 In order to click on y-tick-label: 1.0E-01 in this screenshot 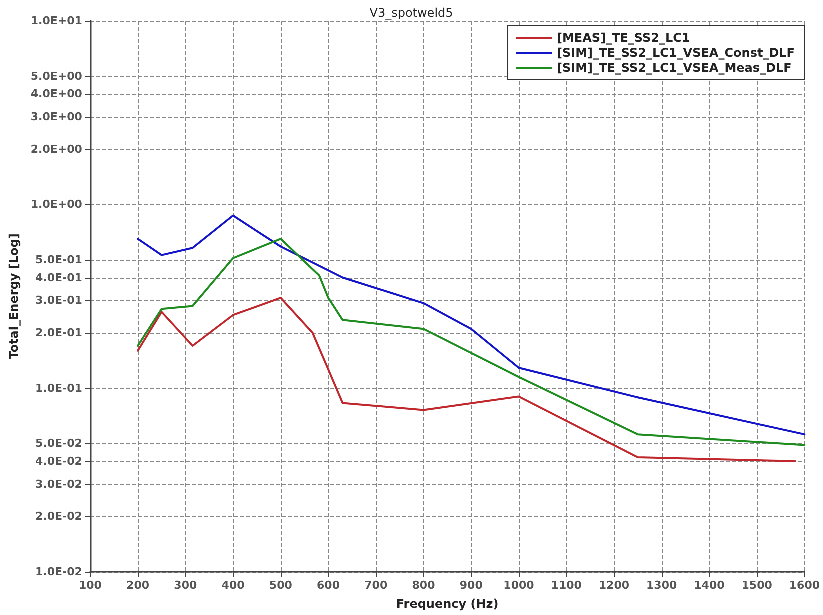, I will do `click(59, 388)`.